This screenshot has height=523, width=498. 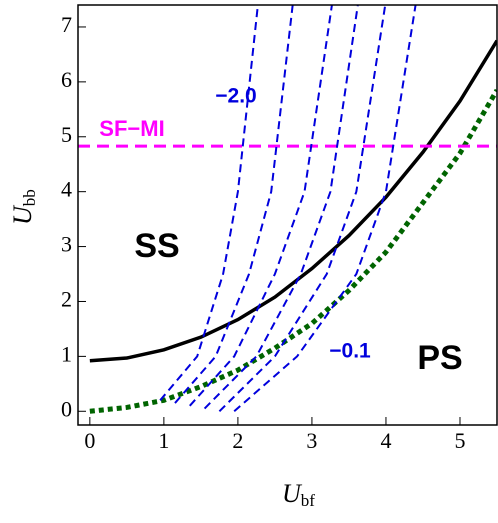 I want to click on x-axis-label-main: U, so click(x=292, y=493).